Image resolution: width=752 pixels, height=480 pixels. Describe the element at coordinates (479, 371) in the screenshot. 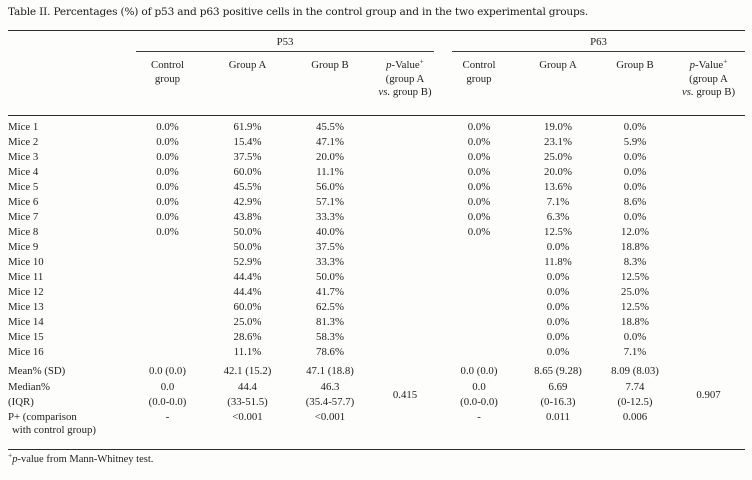

I see `mean-p63-control: 0.0 (0.0)` at that location.